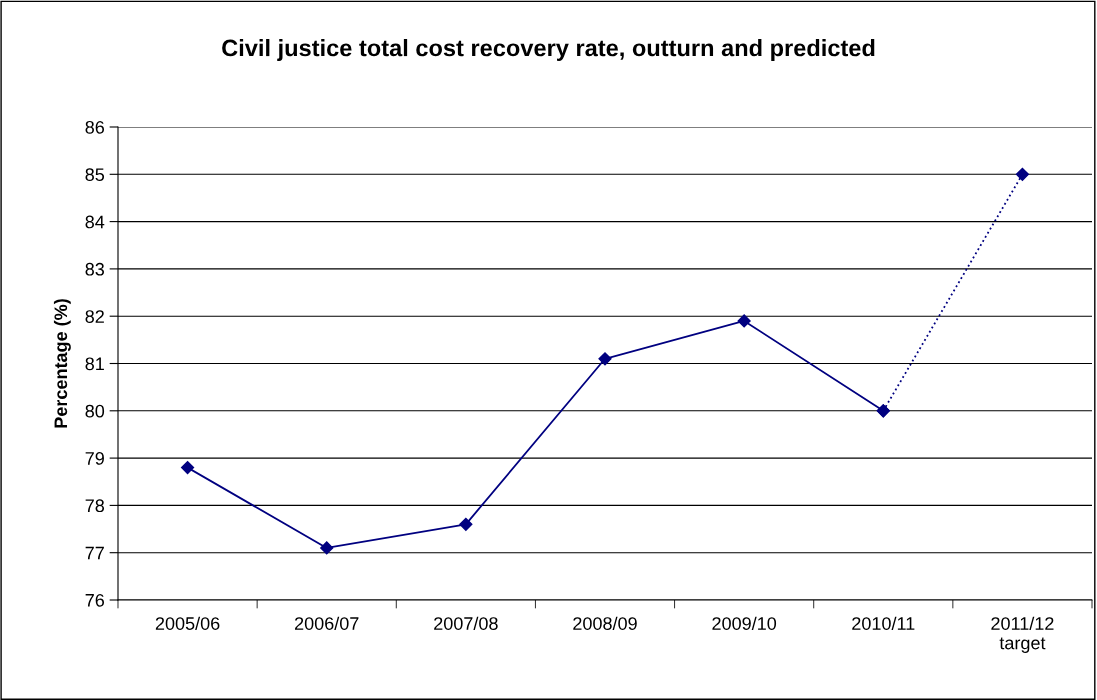 Image resolution: width=1097 pixels, height=700 pixels. I want to click on y-tick-label: 81, so click(94, 364).